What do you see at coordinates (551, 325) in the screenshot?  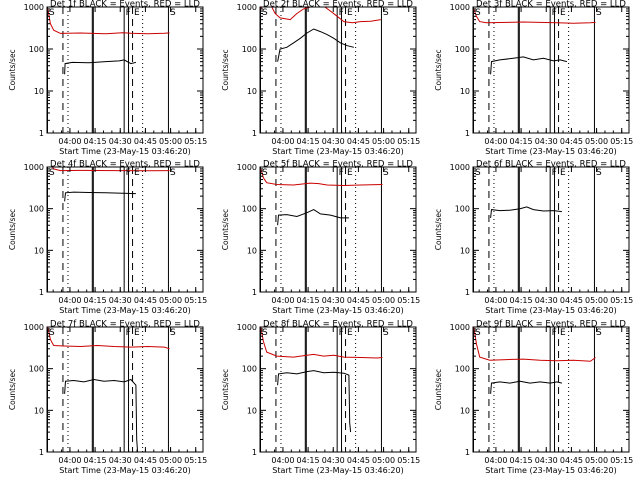 I see `chart-title: Det 9f BLACK = Events, RED = LLD` at bounding box center [551, 325].